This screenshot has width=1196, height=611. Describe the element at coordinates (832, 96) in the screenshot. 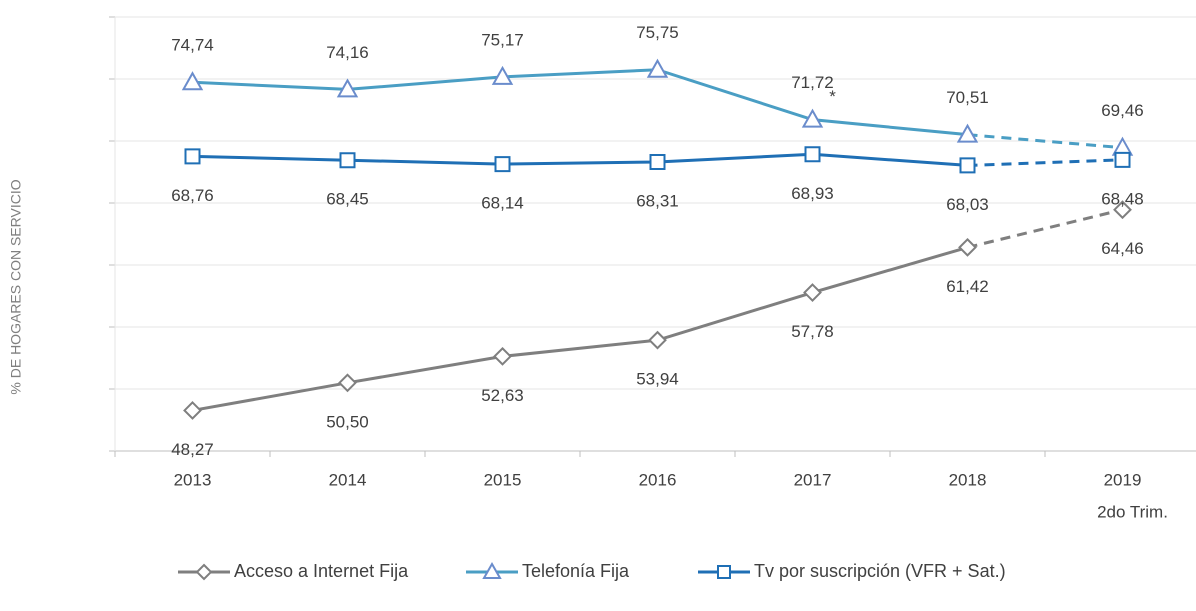

I see `note-mark: *` at that location.